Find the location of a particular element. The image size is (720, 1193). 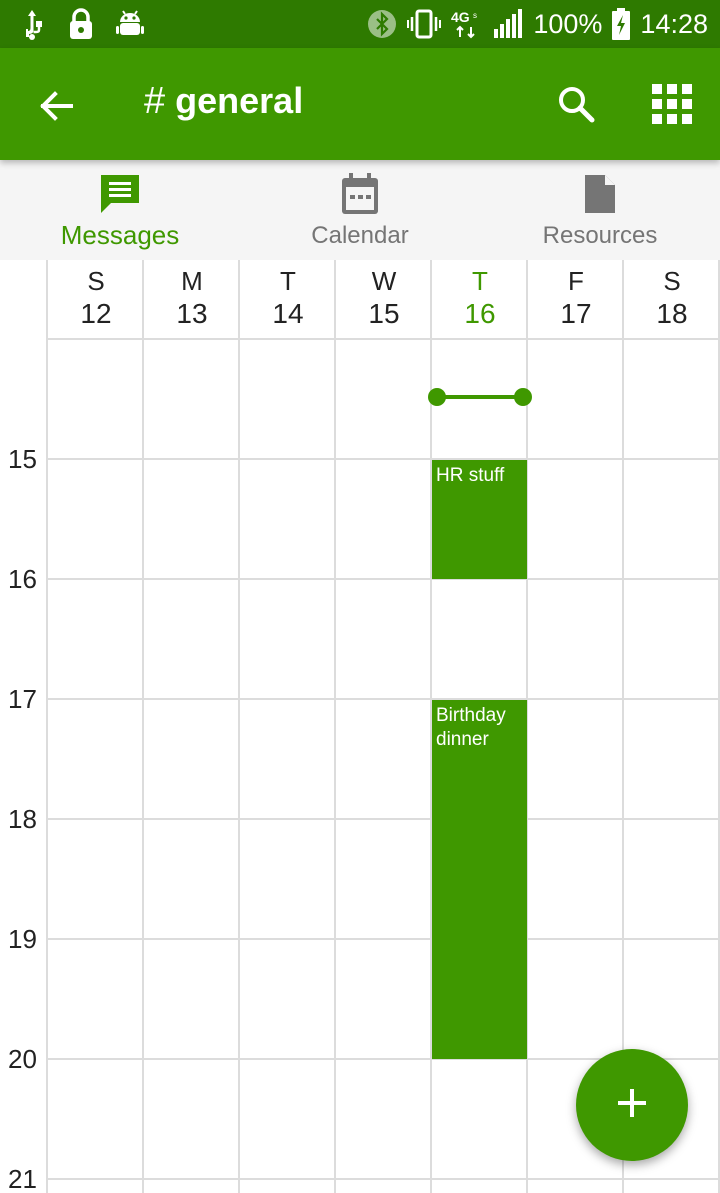

back-arrow-icon is located at coordinates (56, 106).